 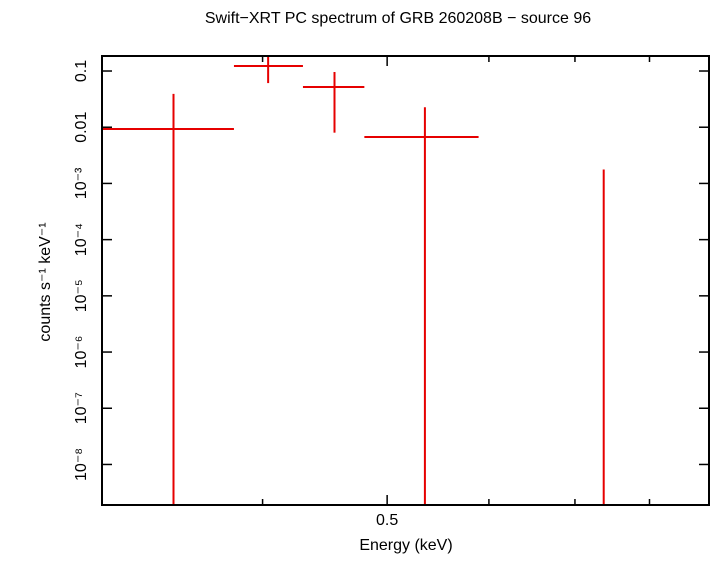 I want to click on y-tick-label: 10⁻⁴, so click(x=81, y=239).